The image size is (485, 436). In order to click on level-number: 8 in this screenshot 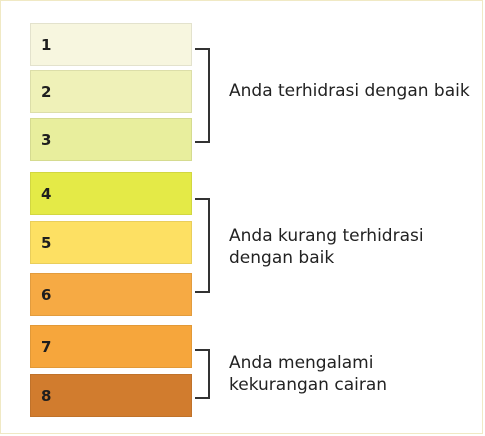, I will do `click(46, 395)`.